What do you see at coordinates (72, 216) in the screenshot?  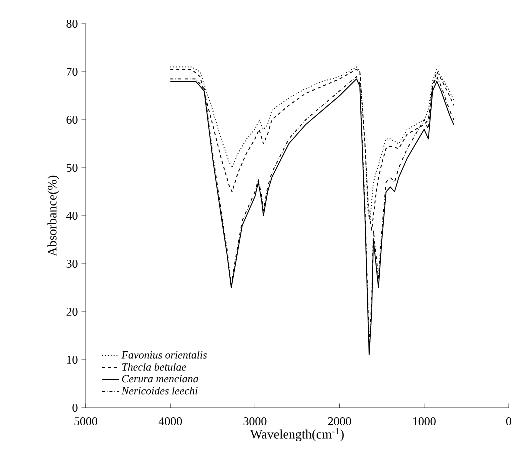 I see `y-tick-label: 40` at bounding box center [72, 216].